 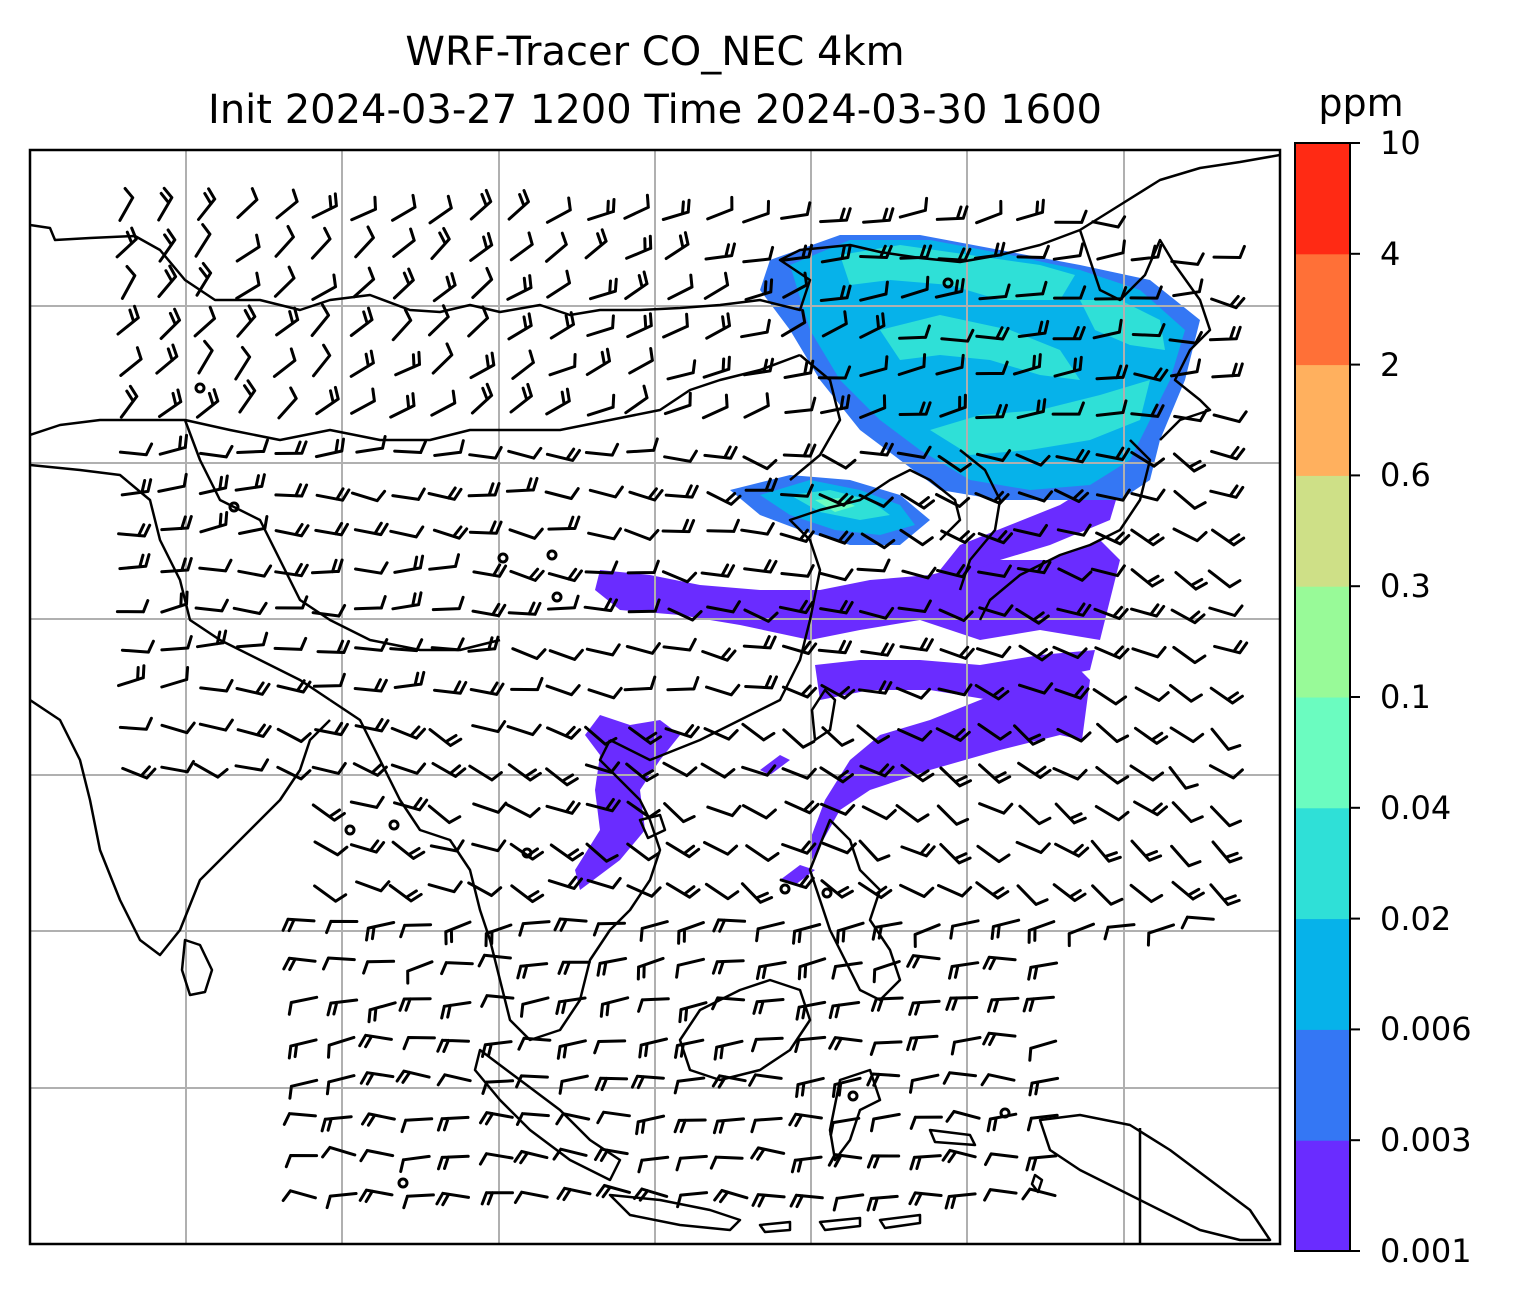 I want to click on colorbar-tick-label: 10, so click(x=1400, y=143).